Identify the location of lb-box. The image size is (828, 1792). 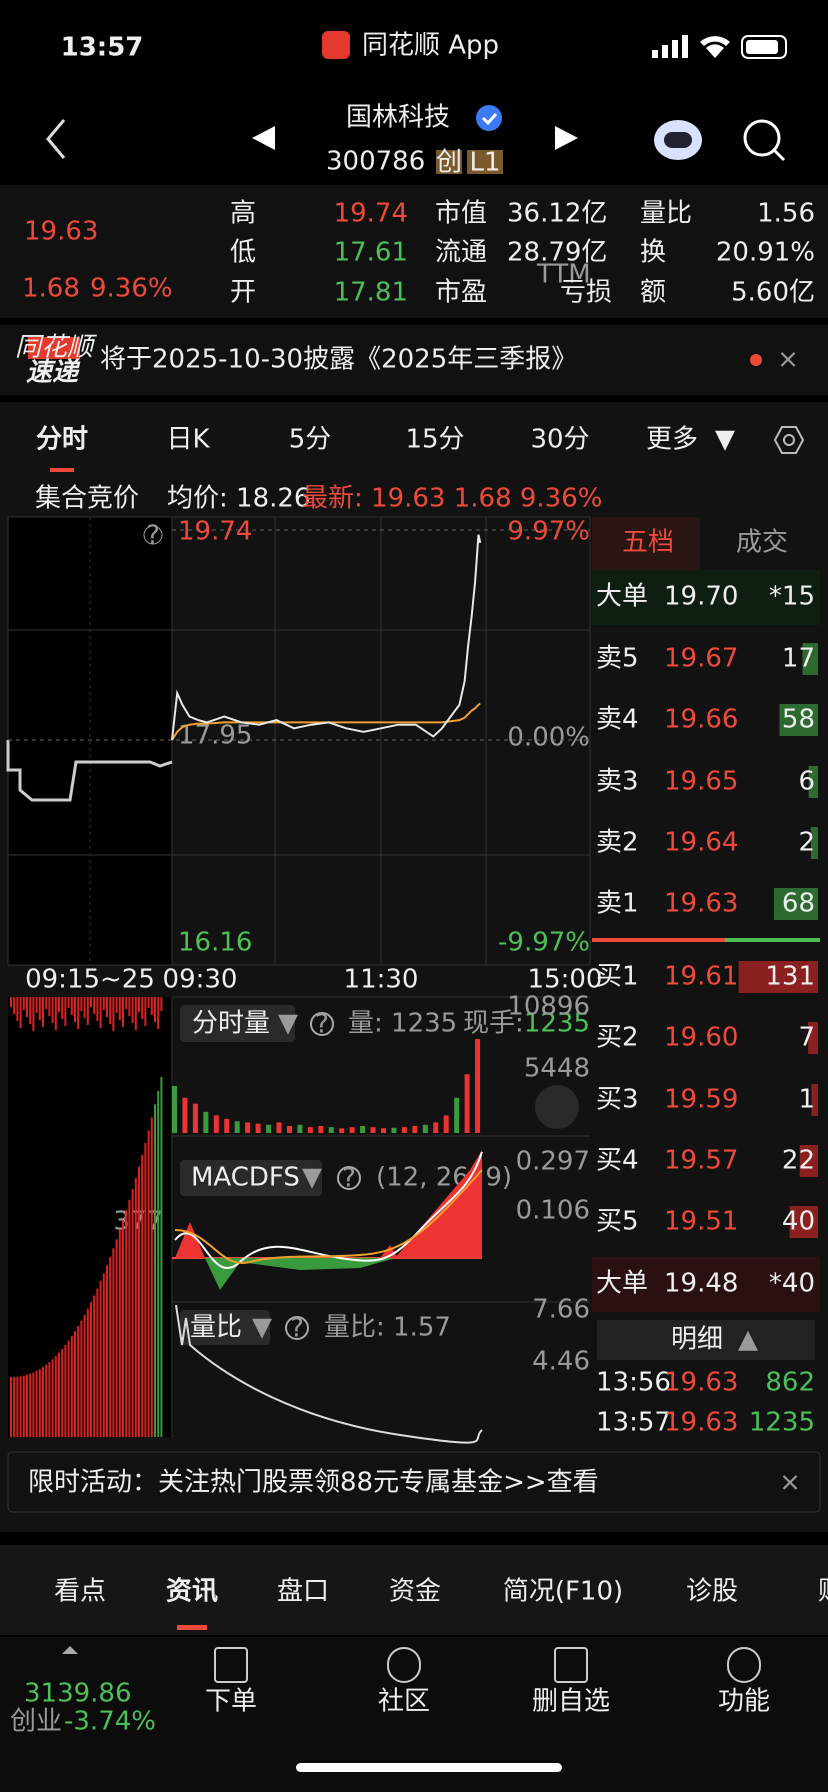
(225, 1327).